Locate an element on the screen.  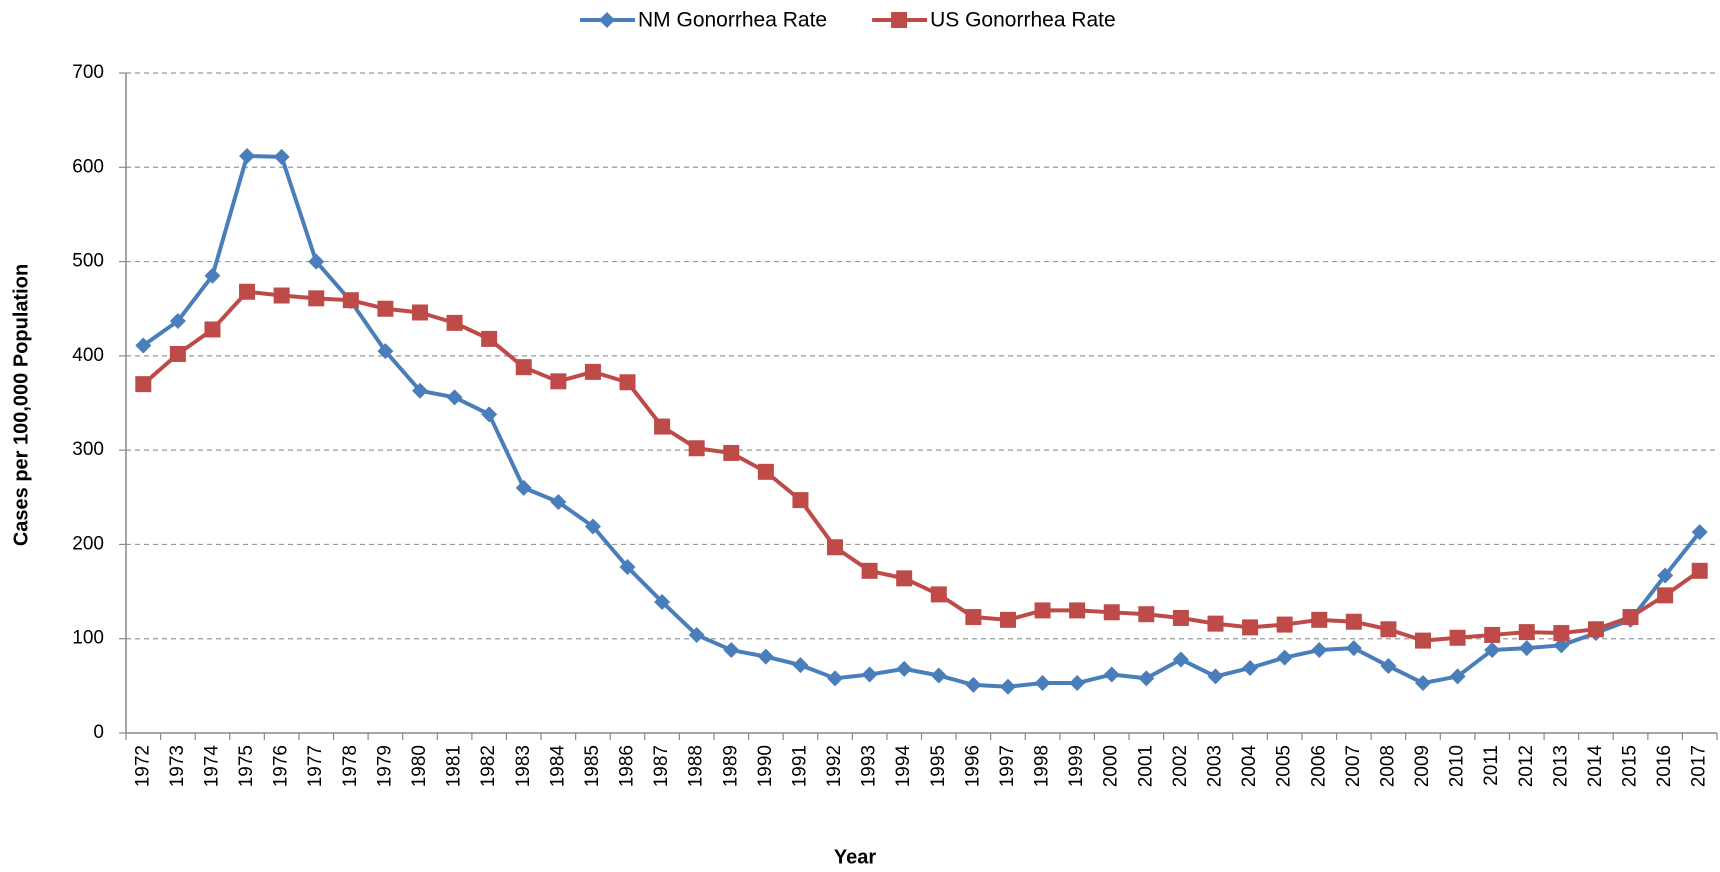
x-tick-label: 1994 is located at coordinates (903, 766).